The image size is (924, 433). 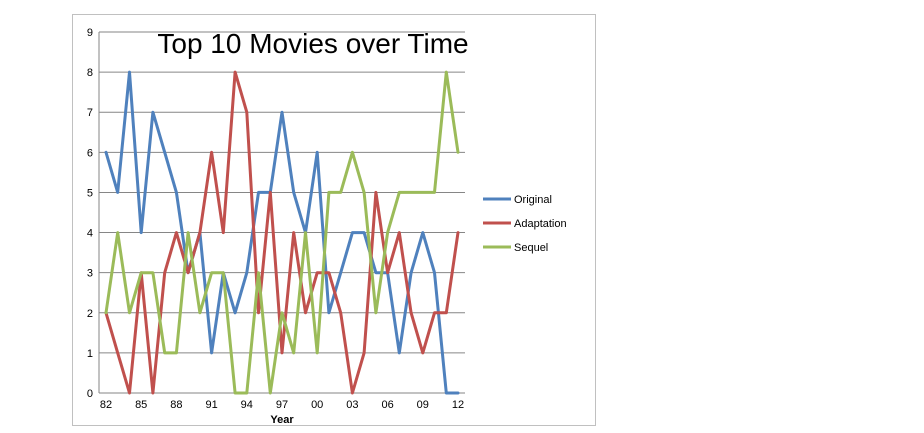 I want to click on y-tick-label: 2, so click(x=90, y=314).